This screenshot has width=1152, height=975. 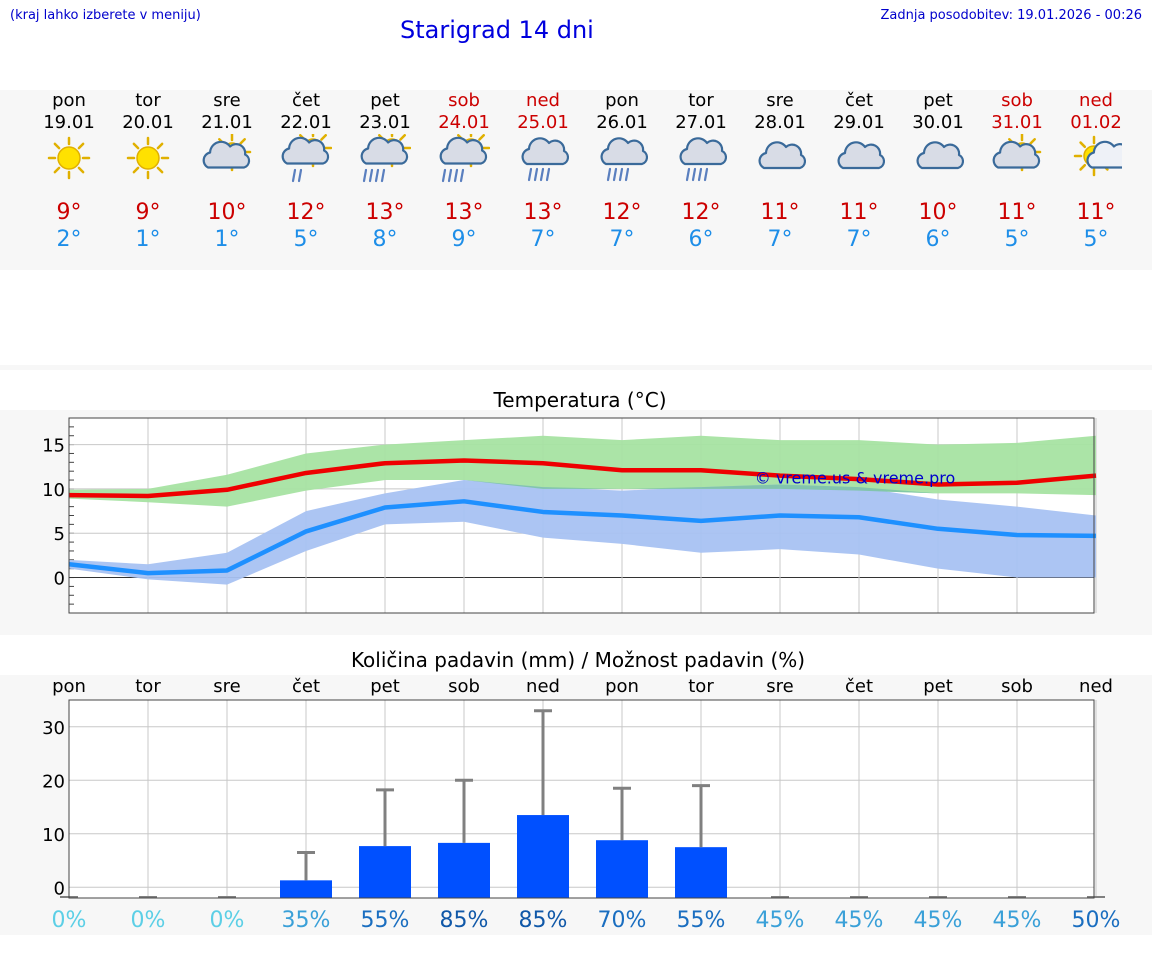 I want to click on precip-probability: 50%, so click(x=1096, y=920).